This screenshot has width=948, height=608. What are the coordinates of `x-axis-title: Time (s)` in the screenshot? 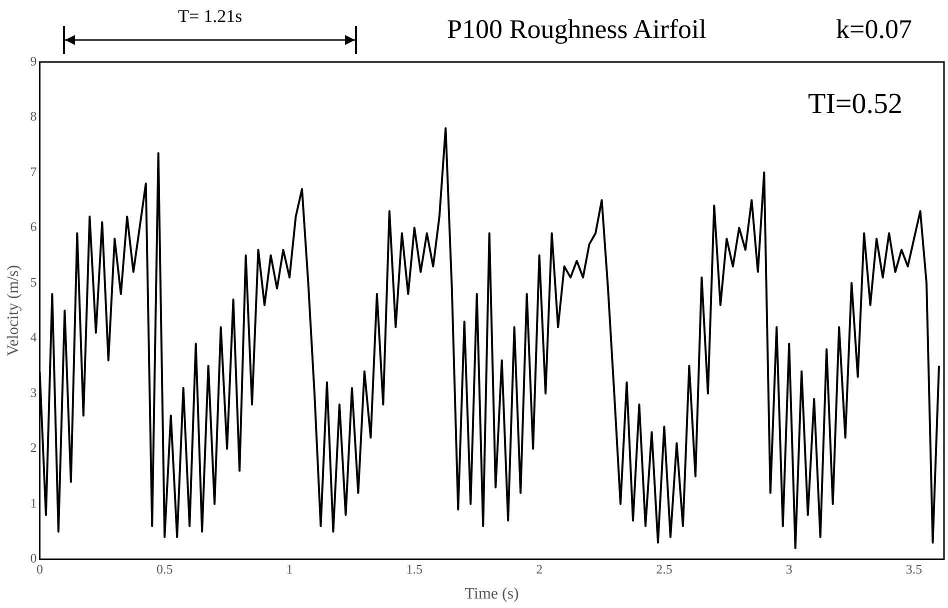 It's located at (491, 594).